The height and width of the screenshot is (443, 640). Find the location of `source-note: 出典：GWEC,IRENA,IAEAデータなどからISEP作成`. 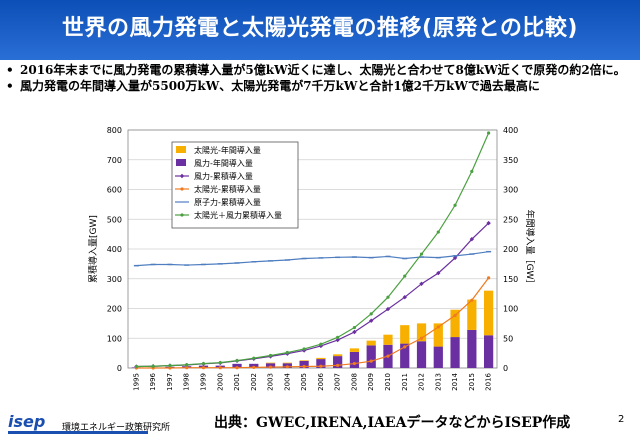

source-note: 出典：GWEC,IRENA,IAEAデータなどからISEP作成 is located at coordinates (392, 423).